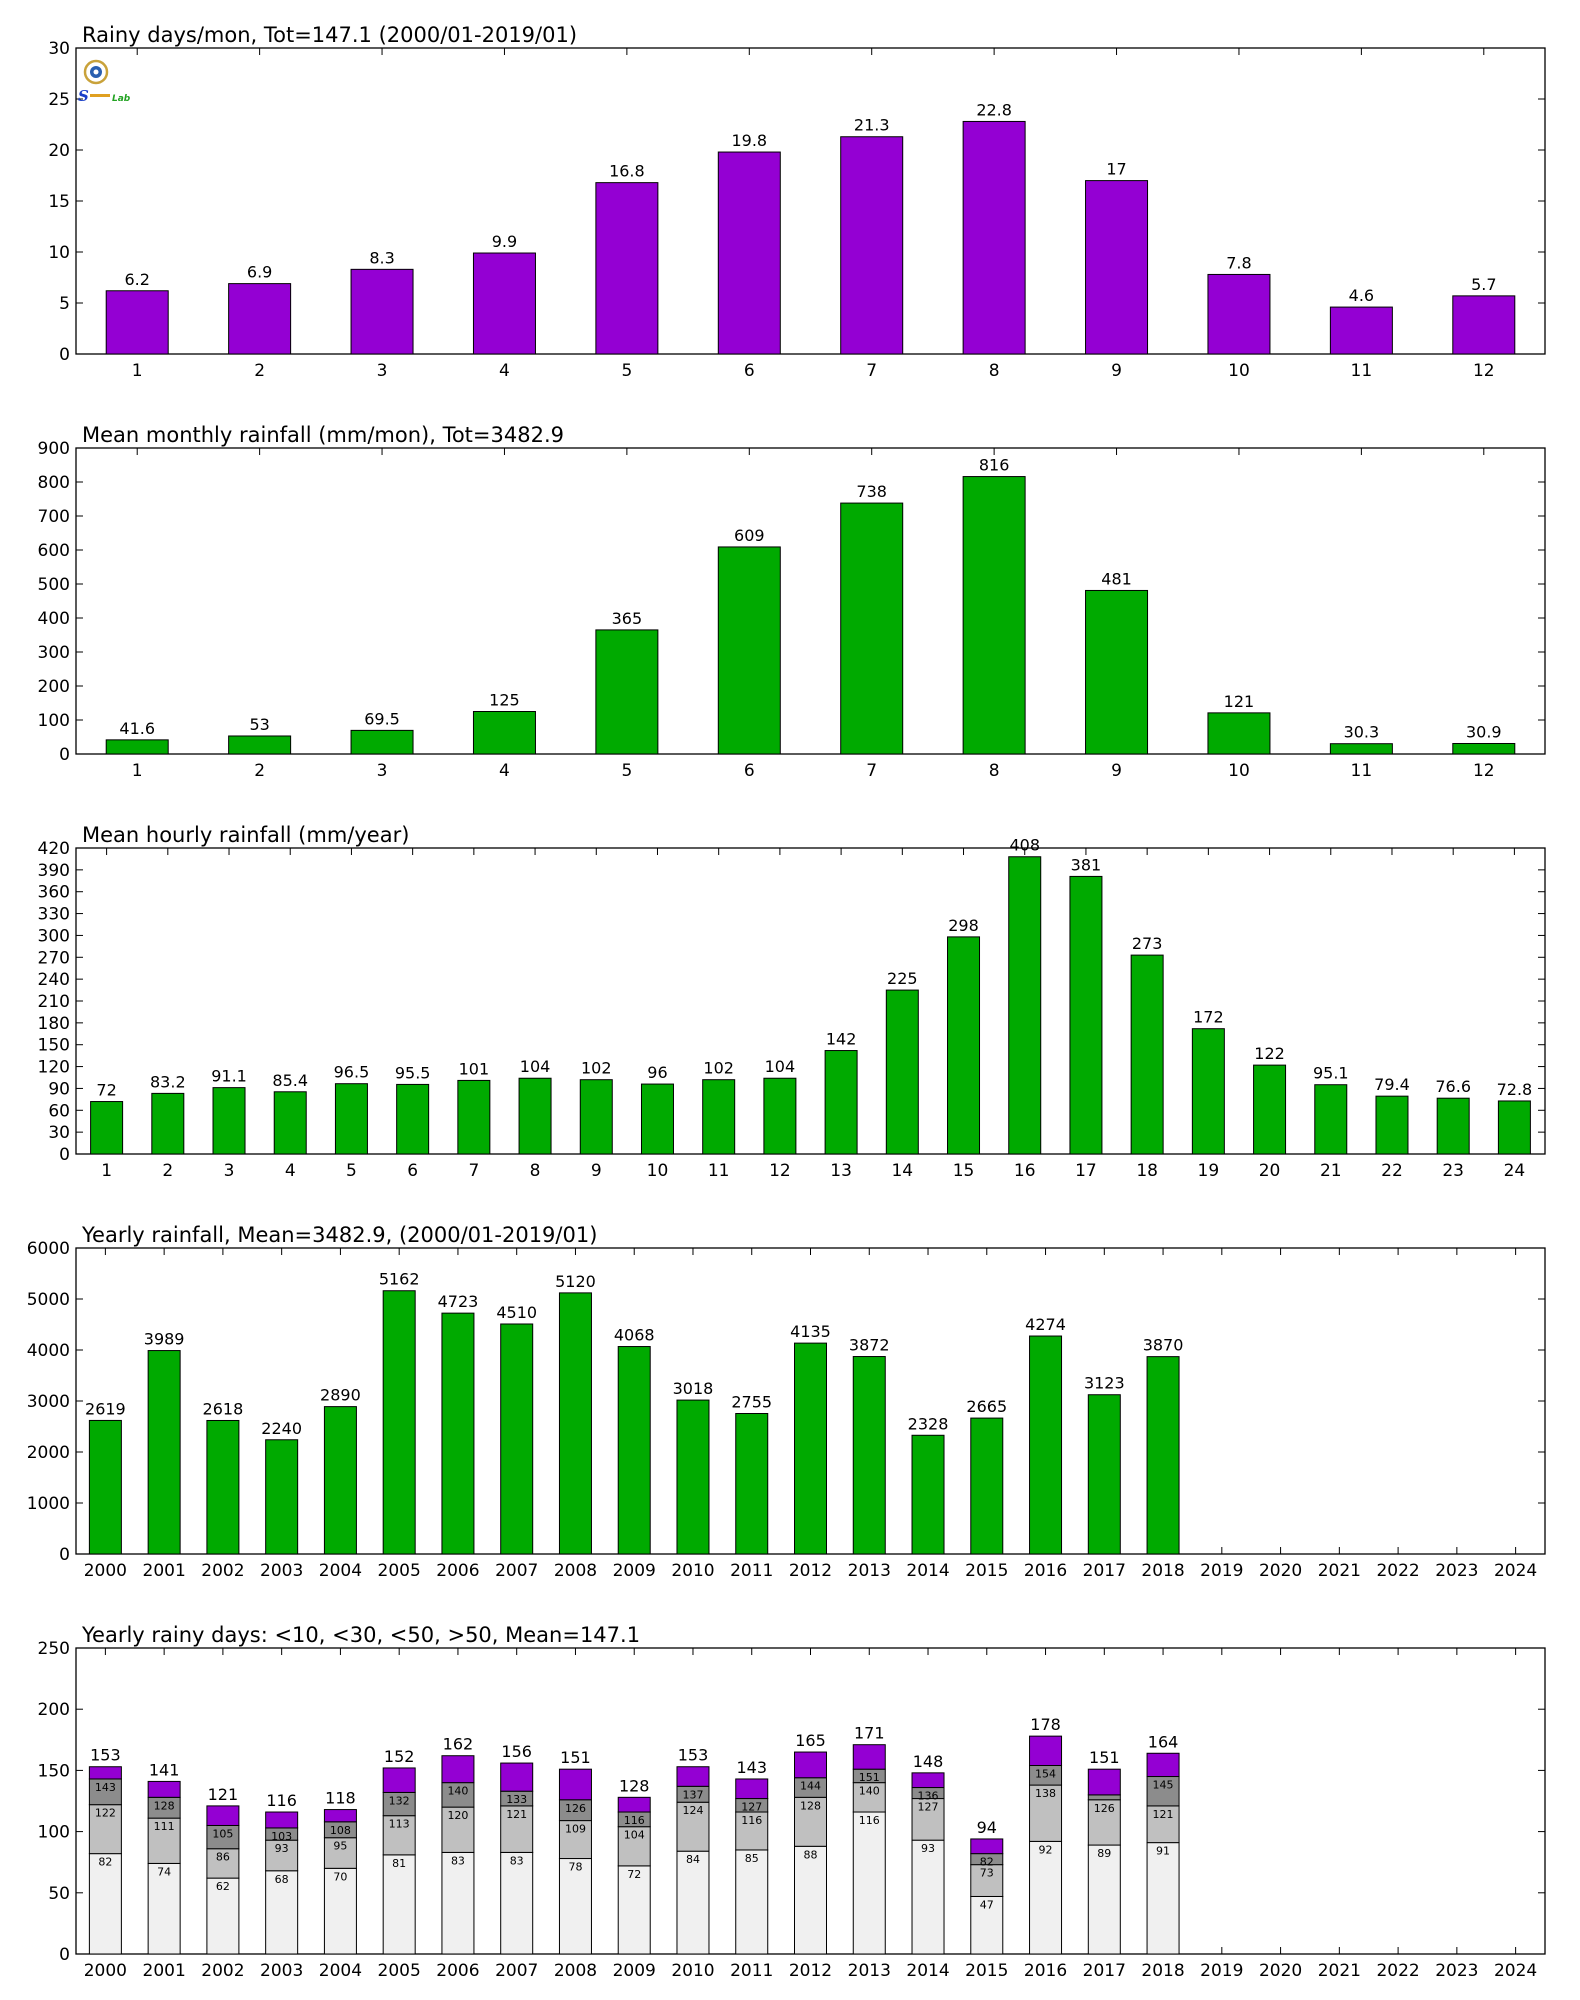 This screenshot has width=1580, height=2000. What do you see at coordinates (596, 1068) in the screenshot?
I see `bar-value-label: 102` at bounding box center [596, 1068].